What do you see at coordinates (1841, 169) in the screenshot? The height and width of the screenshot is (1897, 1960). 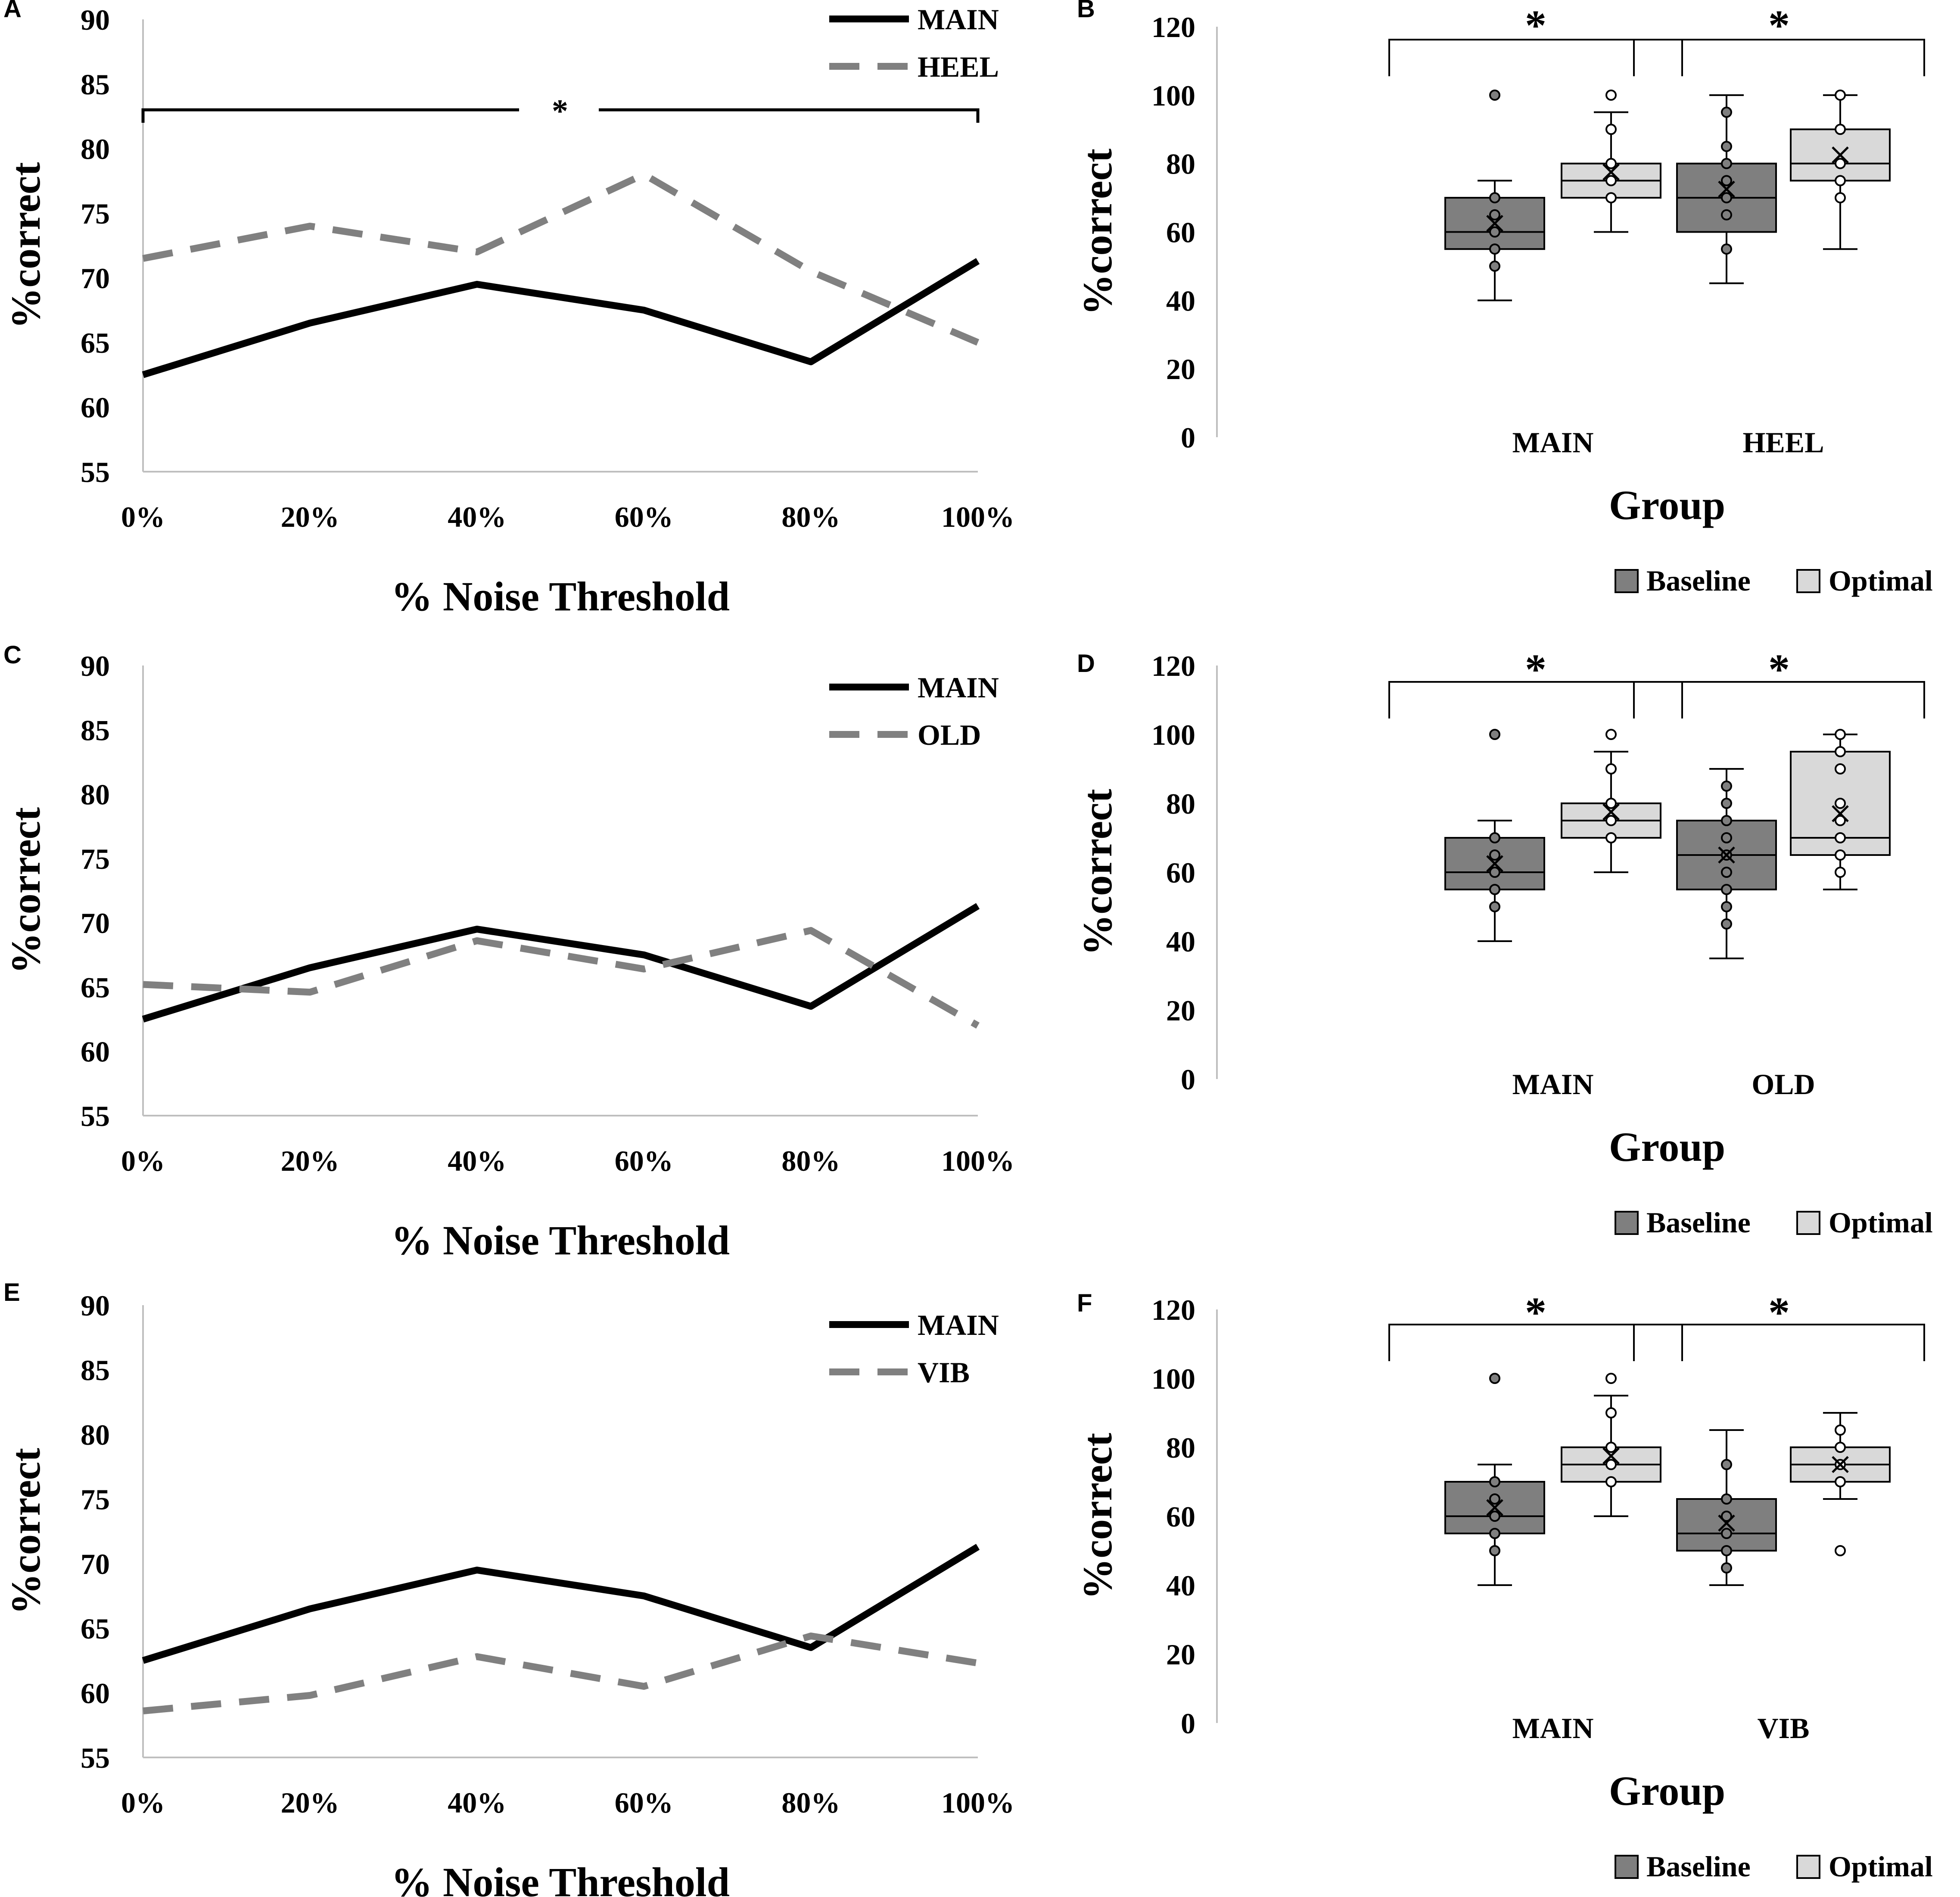 I see `box-heel-optimal` at bounding box center [1841, 169].